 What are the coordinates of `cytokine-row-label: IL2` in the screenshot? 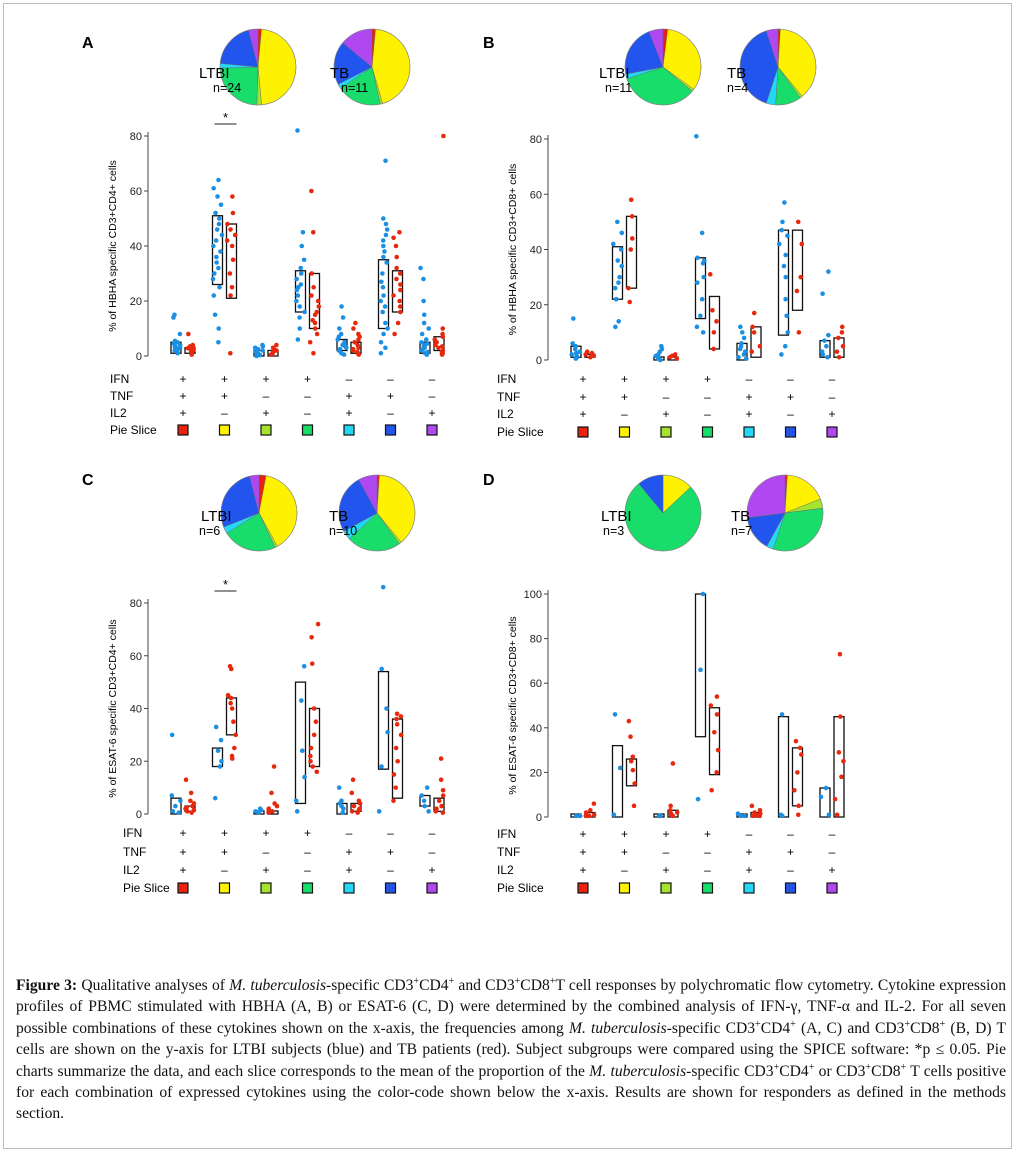 It's located at (131, 870).